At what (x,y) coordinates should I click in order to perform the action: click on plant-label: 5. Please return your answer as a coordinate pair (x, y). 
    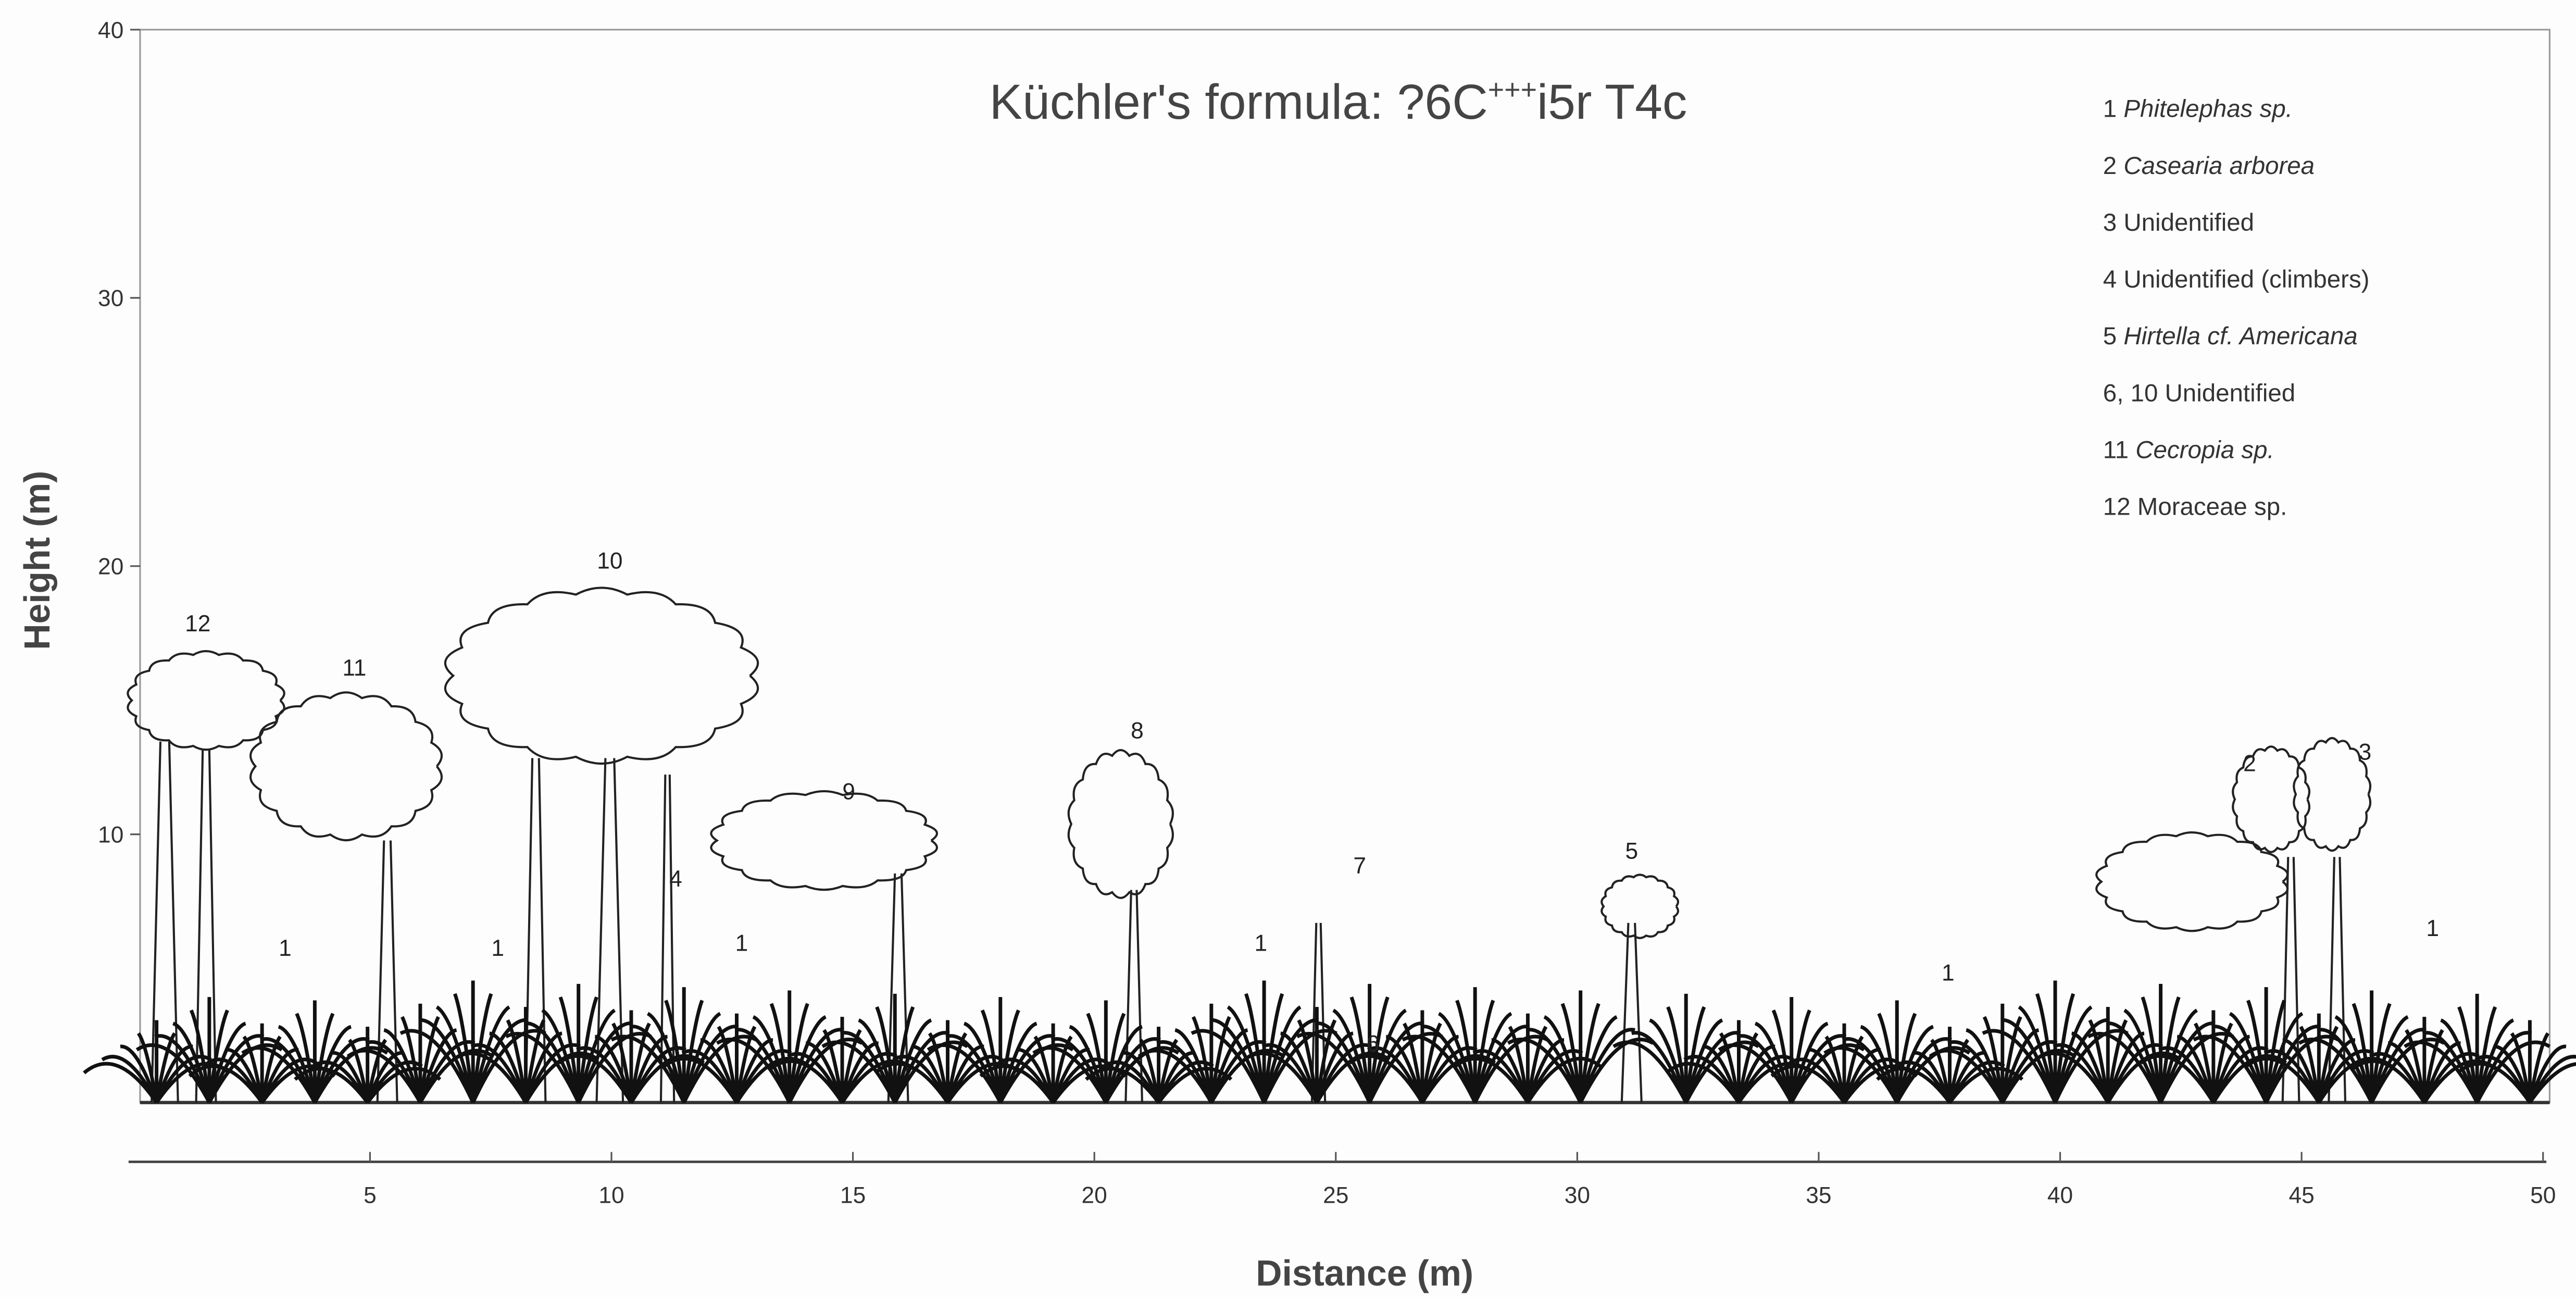
    Looking at the image, I should click on (1631, 851).